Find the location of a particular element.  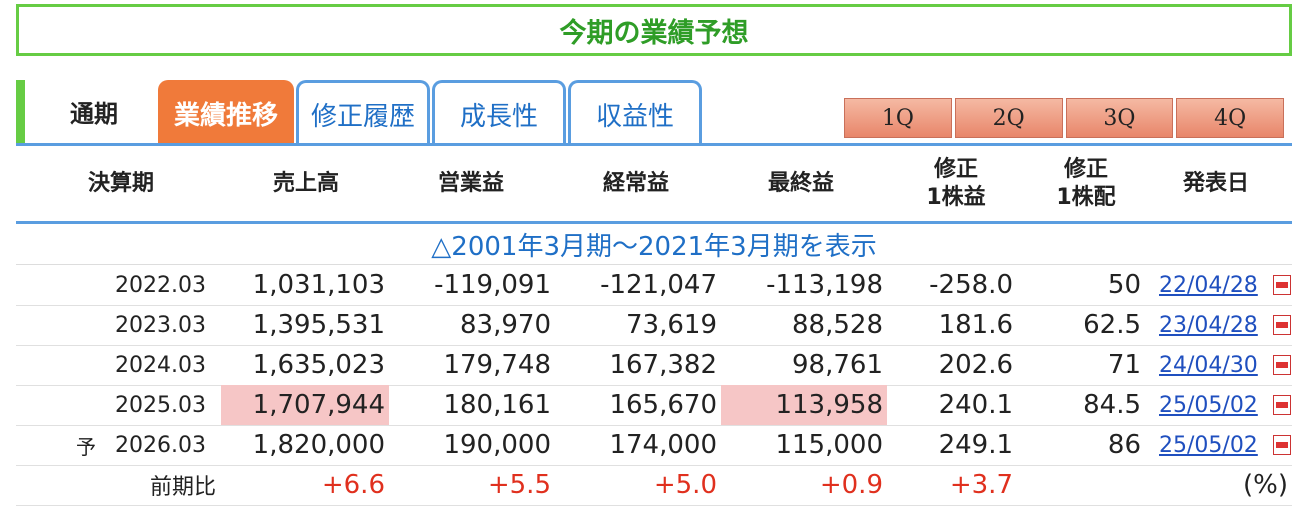

quarter-buttons: 1Q 2Q 3Q 4Q is located at coordinates (1064, 118).